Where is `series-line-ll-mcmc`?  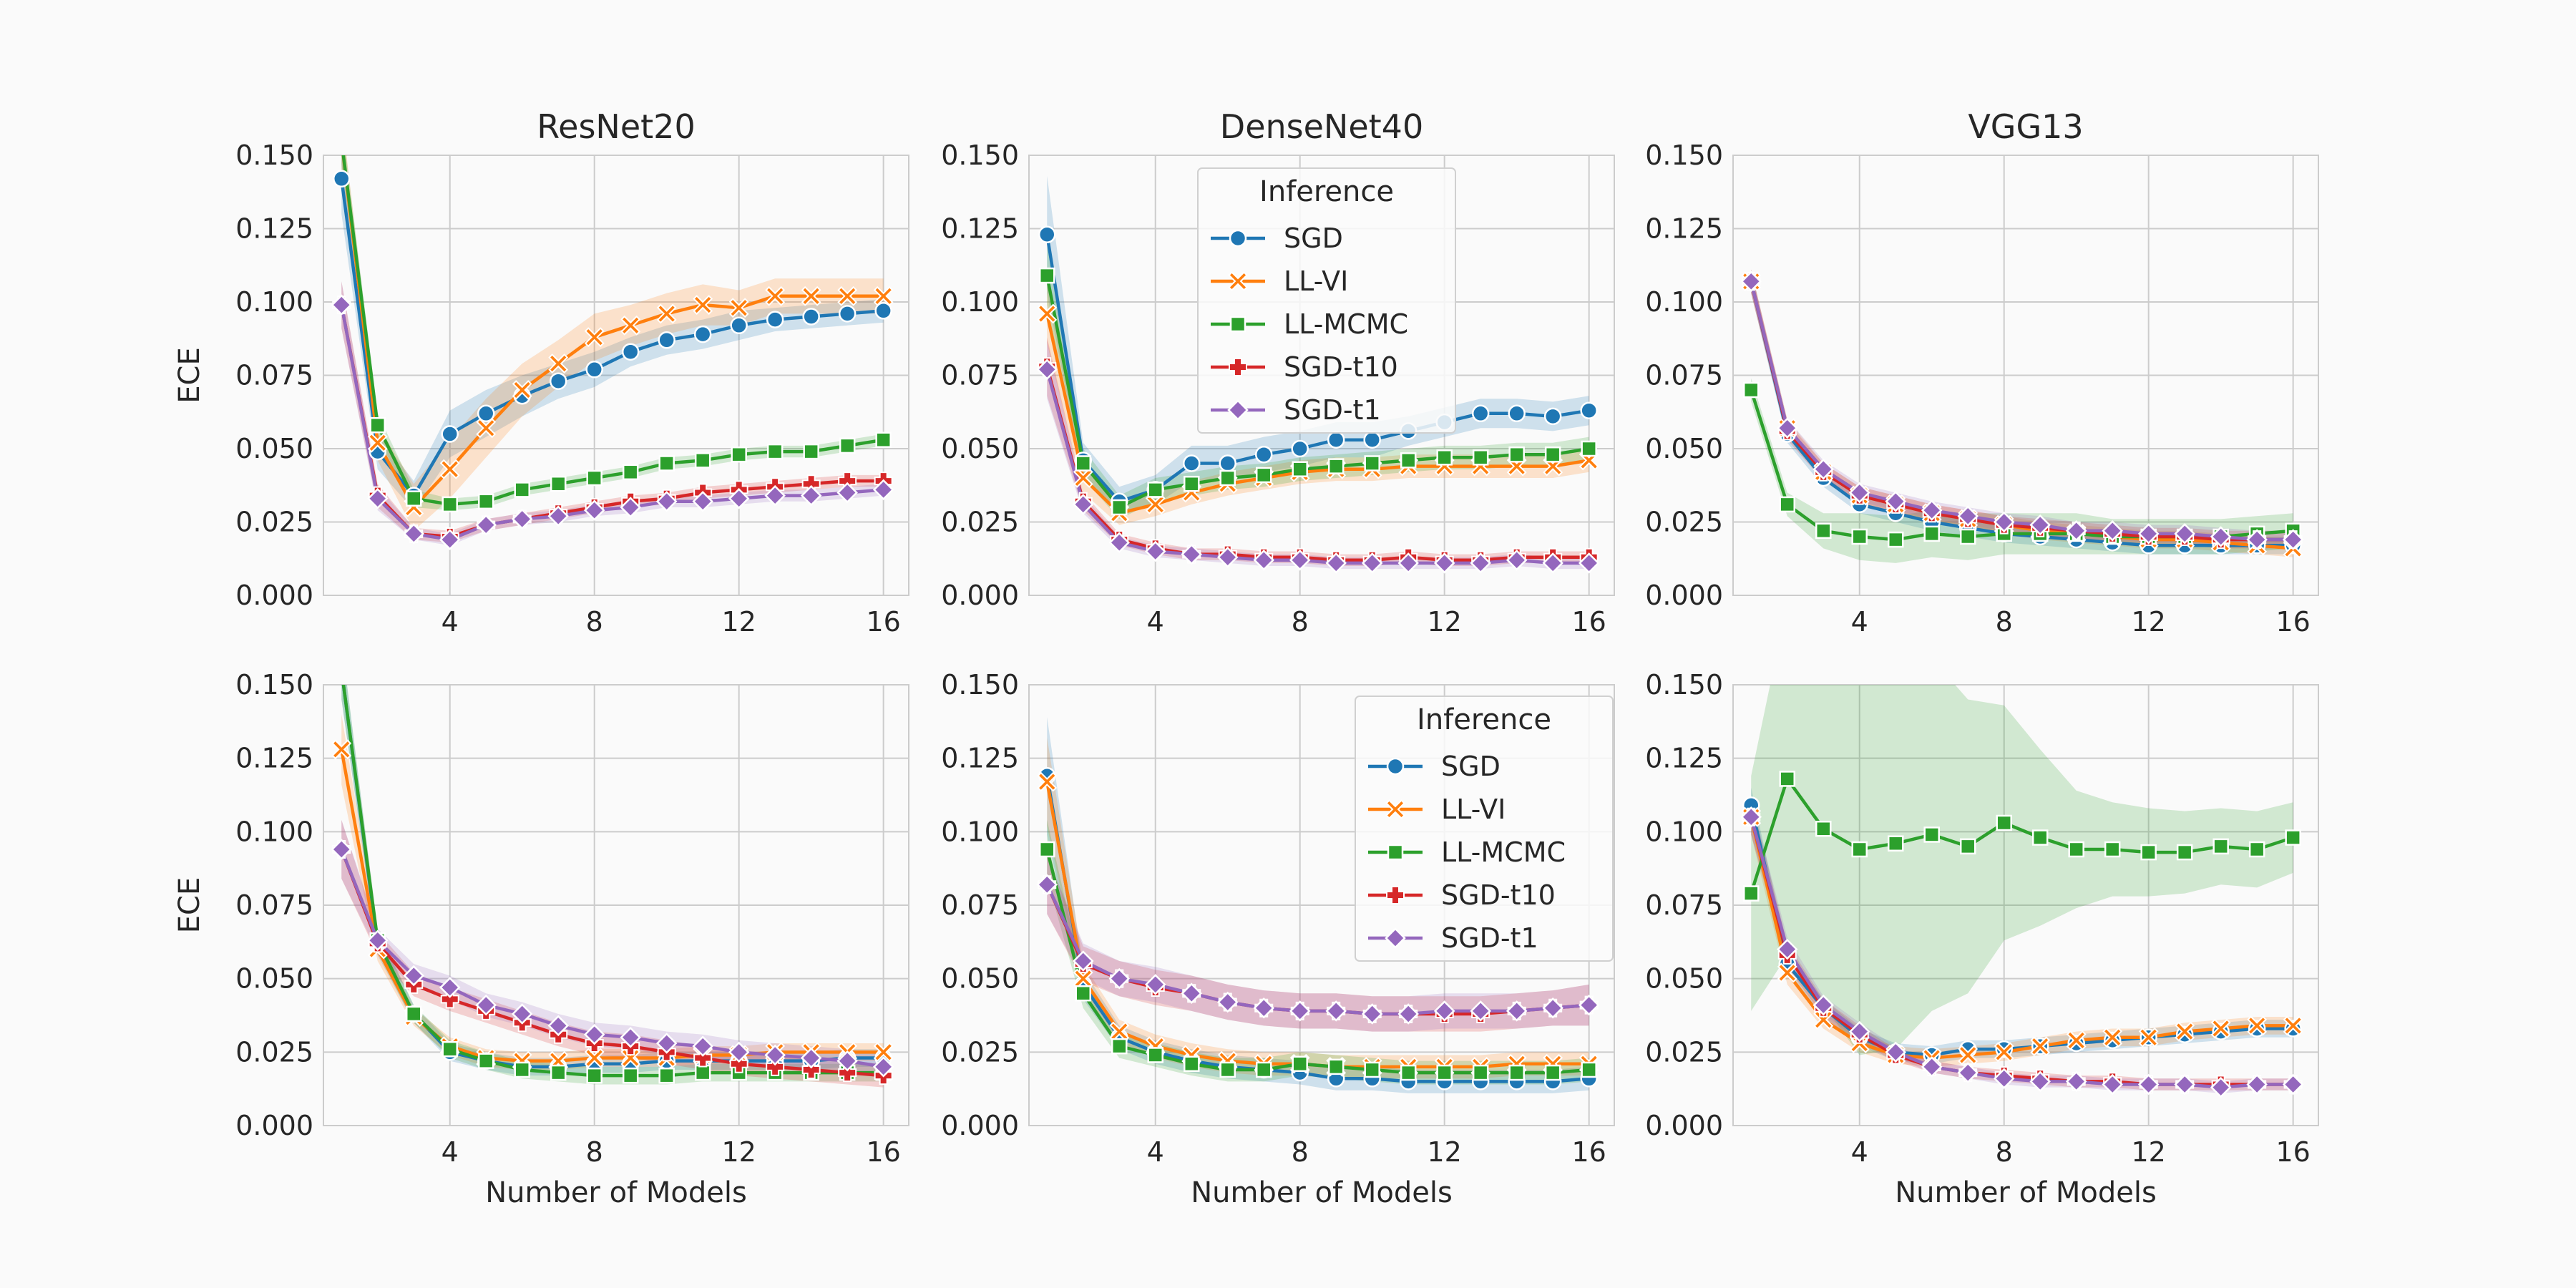 series-line-ll-mcmc is located at coordinates (1317, 392).